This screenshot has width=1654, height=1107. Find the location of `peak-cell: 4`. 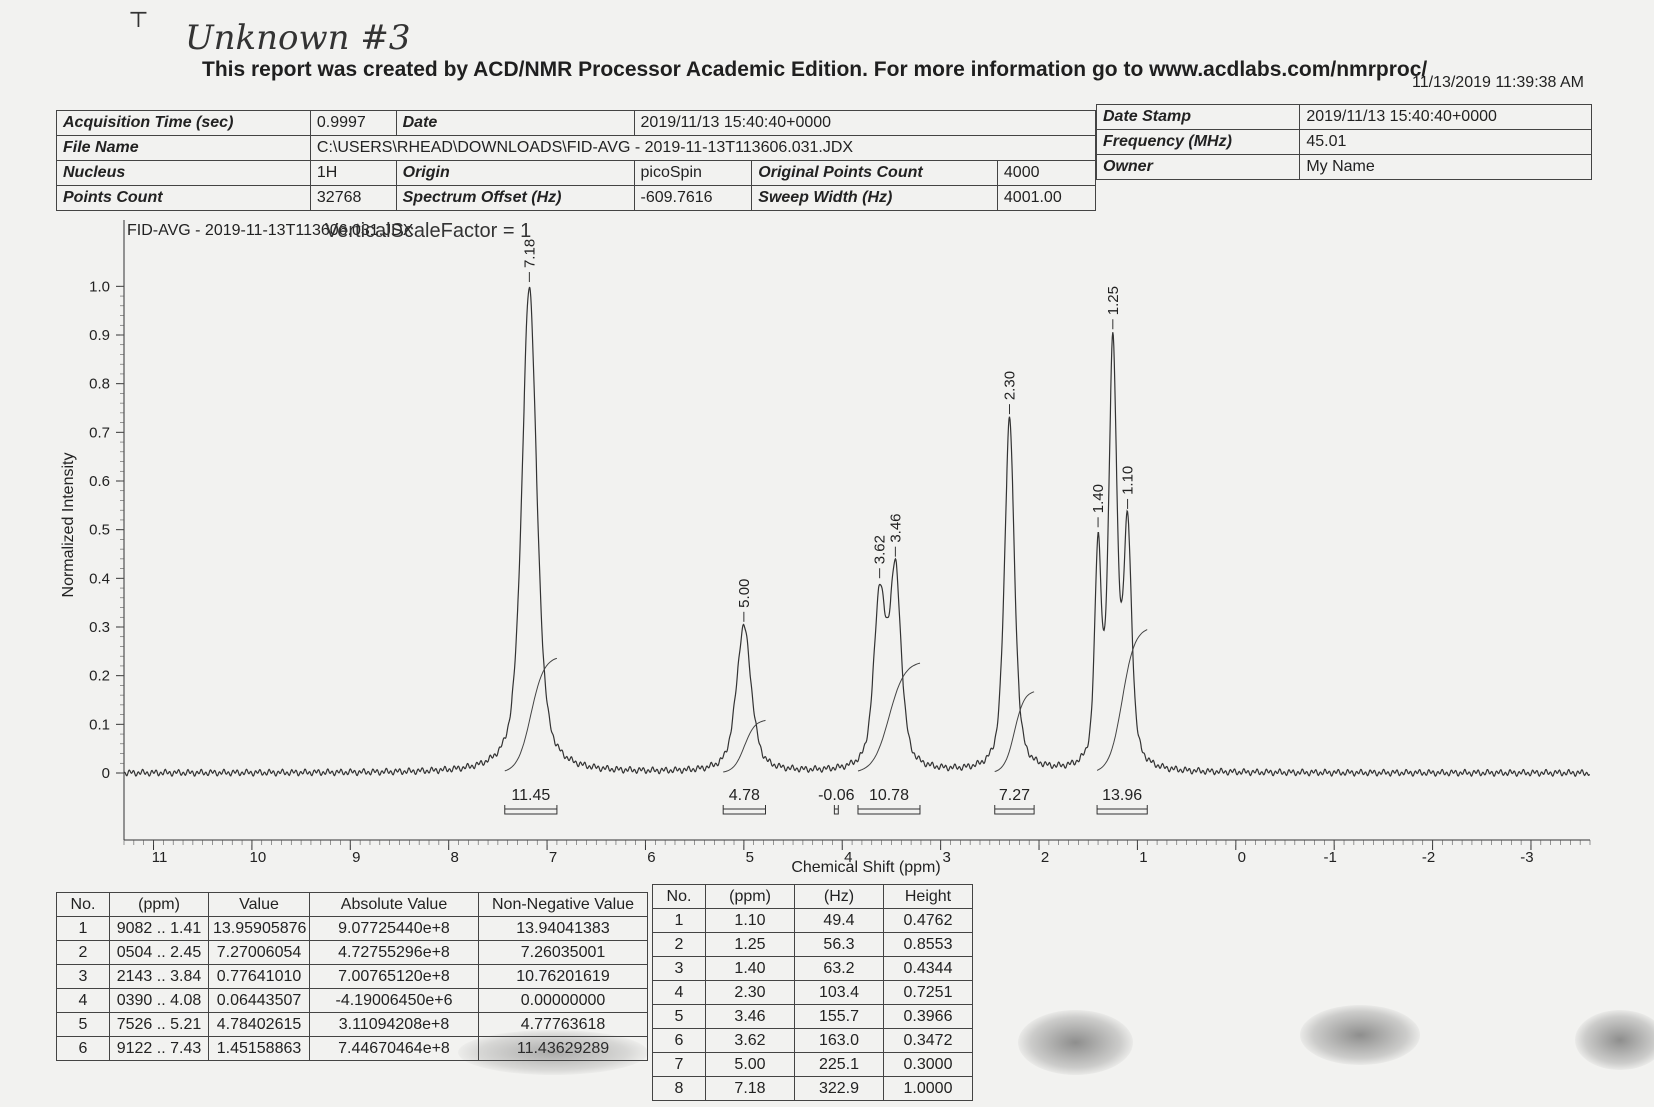

peak-cell: 4 is located at coordinates (679, 992).